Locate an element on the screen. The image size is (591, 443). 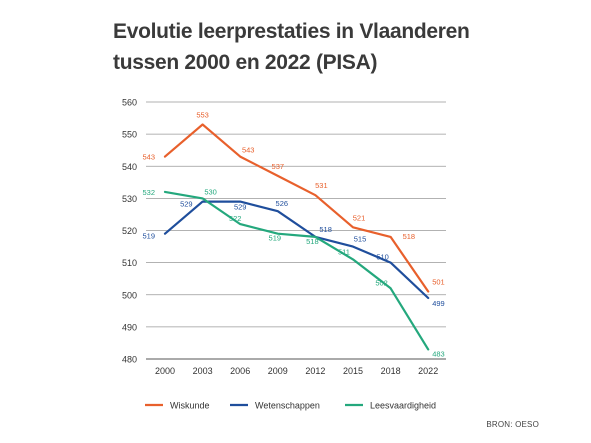
data-label: 510 is located at coordinates (382, 257).